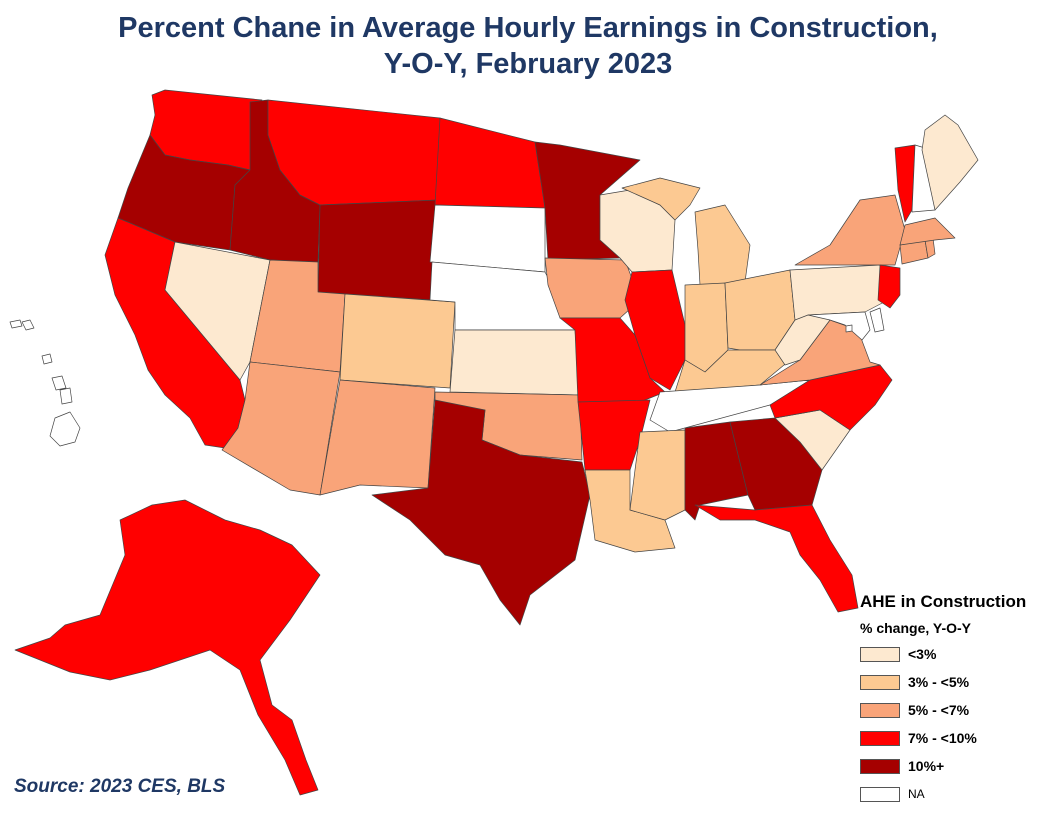 The width and height of the screenshot is (1056, 816). I want to click on state-NV, so click(217, 311).